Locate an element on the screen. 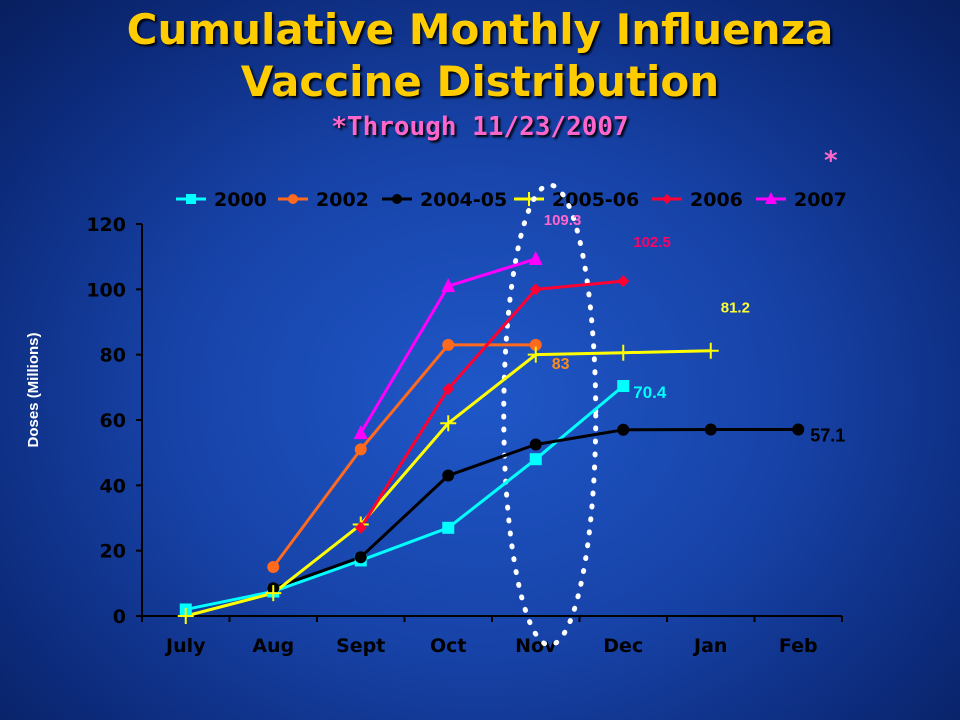  highlight-ellipse is located at coordinates (550, 415).